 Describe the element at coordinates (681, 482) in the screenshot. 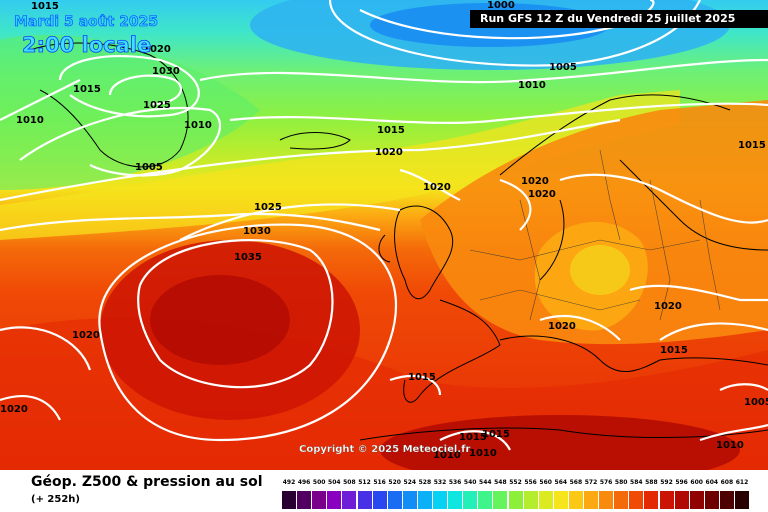

I see `legend-label: 596` at that location.